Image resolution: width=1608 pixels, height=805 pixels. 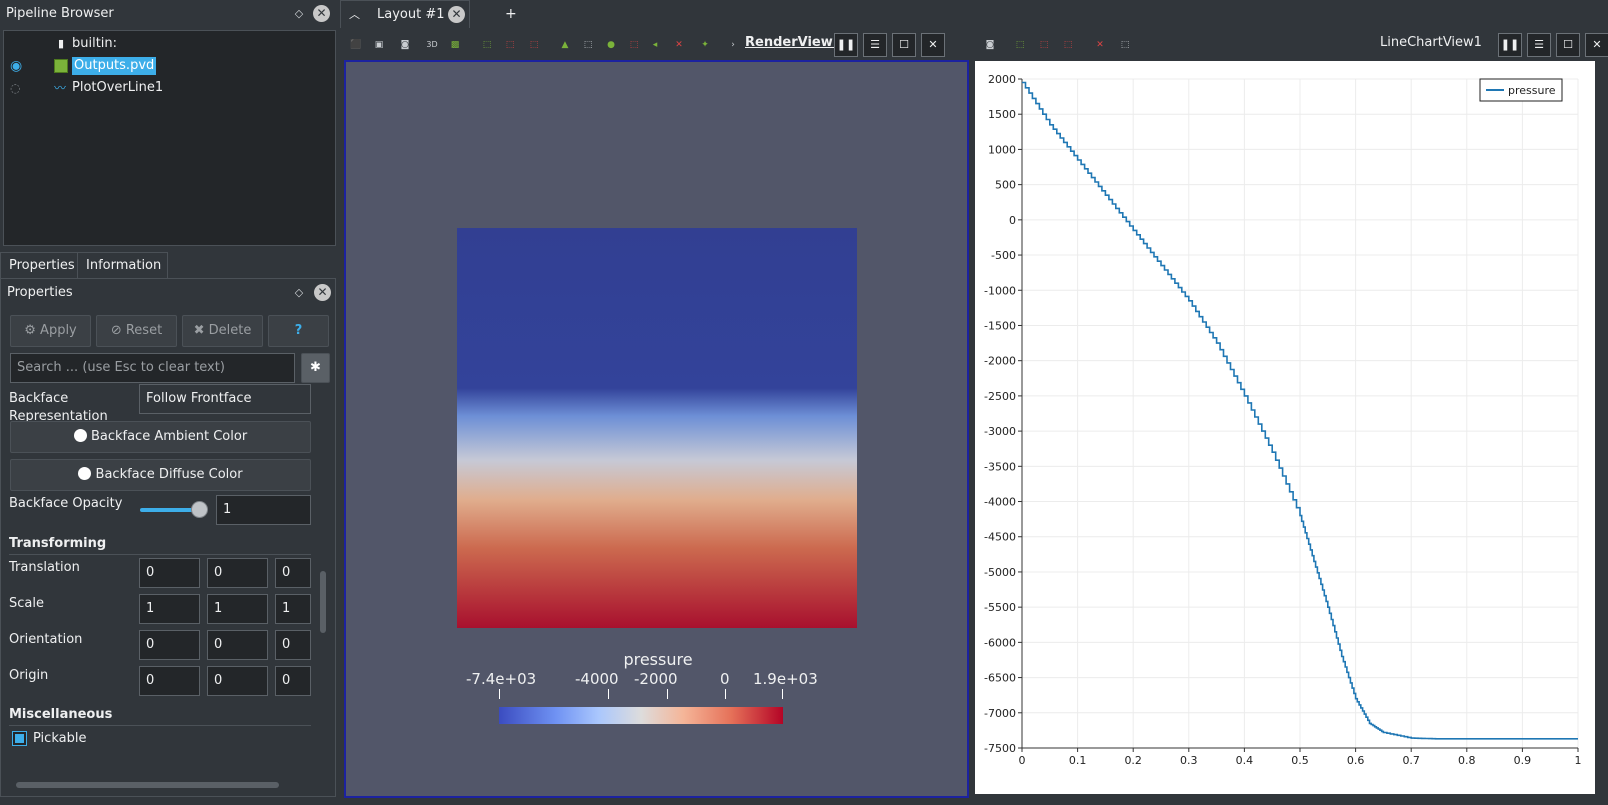 I want to click on chevron-right-icon: ›, so click(x=733, y=45).